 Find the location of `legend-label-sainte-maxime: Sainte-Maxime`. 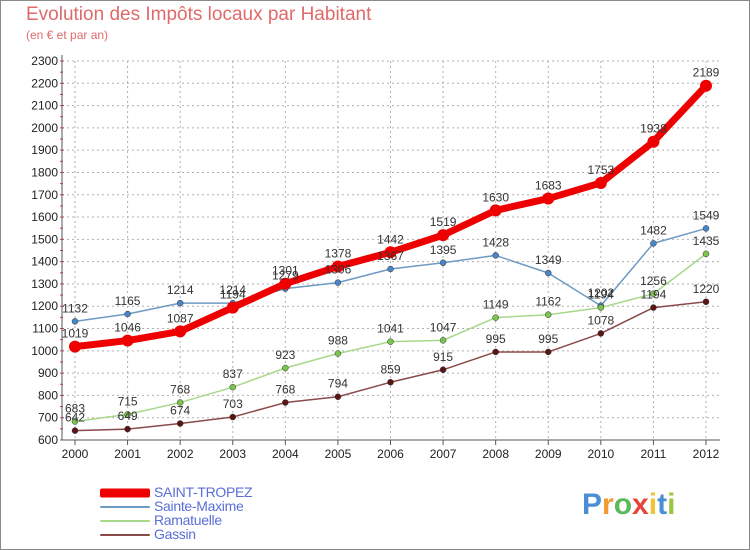

legend-label-sainte-maxime: Sainte-Maxime is located at coordinates (199, 506).